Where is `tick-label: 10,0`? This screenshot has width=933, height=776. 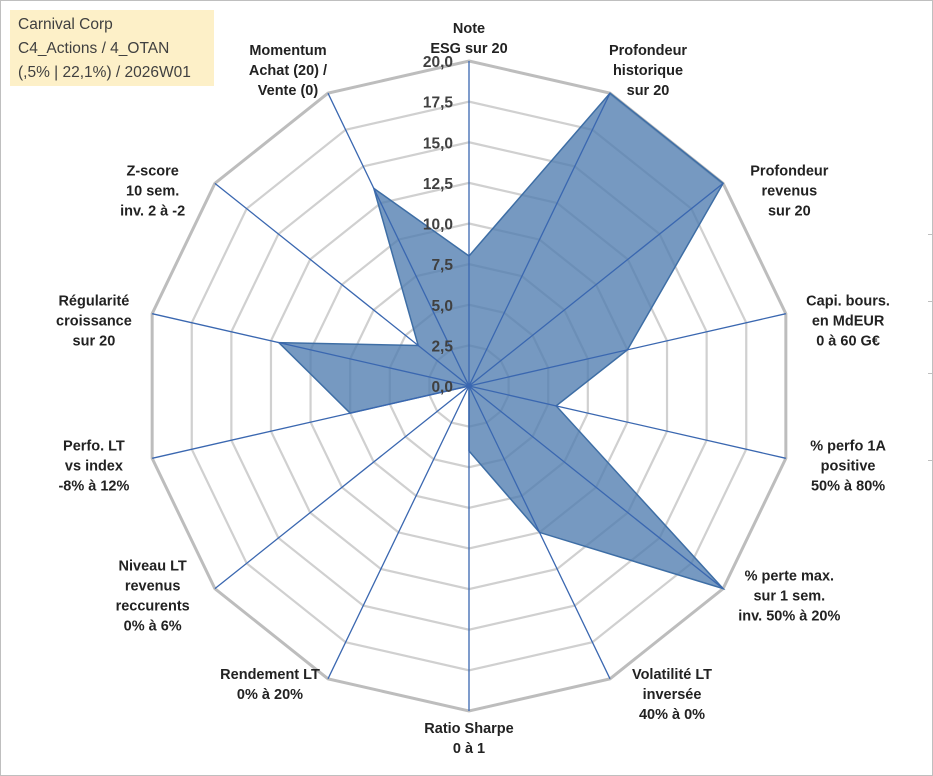
tick-label: 10,0 is located at coordinates (438, 225).